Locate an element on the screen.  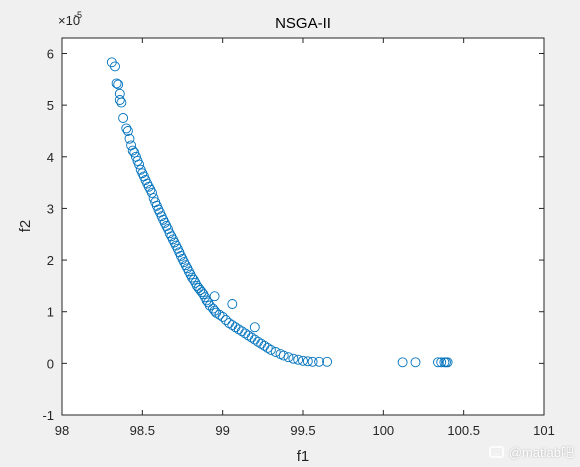
y-tick-label: 6 is located at coordinates (50, 53).